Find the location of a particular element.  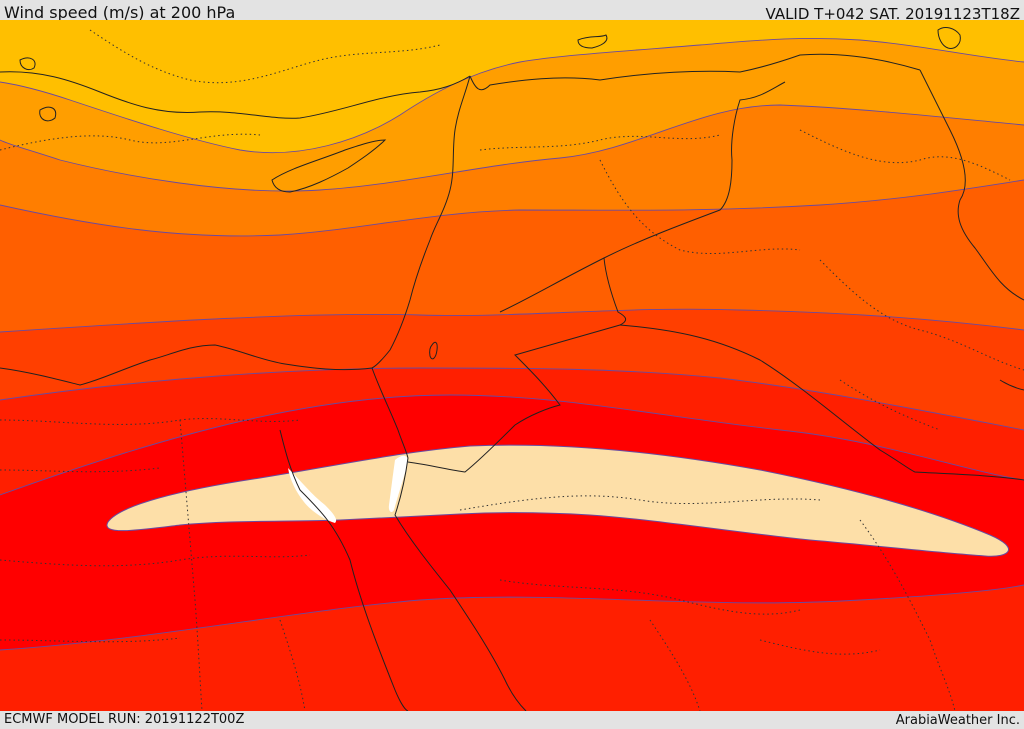

credit-label: ArabiaWeather Inc. is located at coordinates (957, 720).